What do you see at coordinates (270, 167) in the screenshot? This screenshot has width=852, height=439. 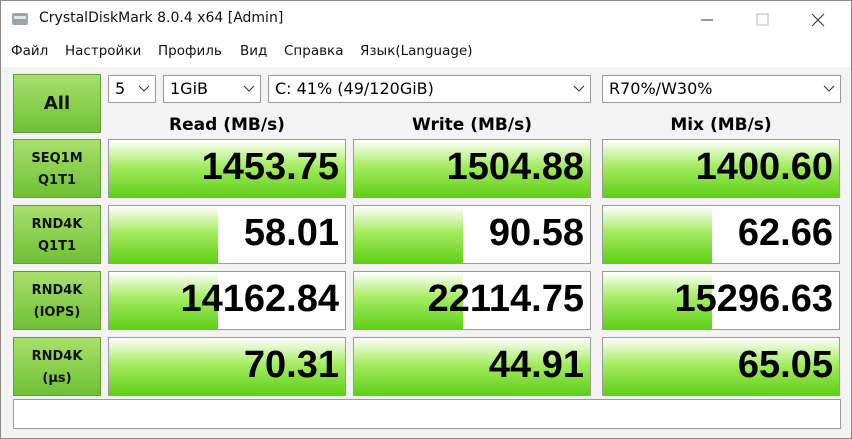 I see `result-value: 1453.75` at bounding box center [270, 167].